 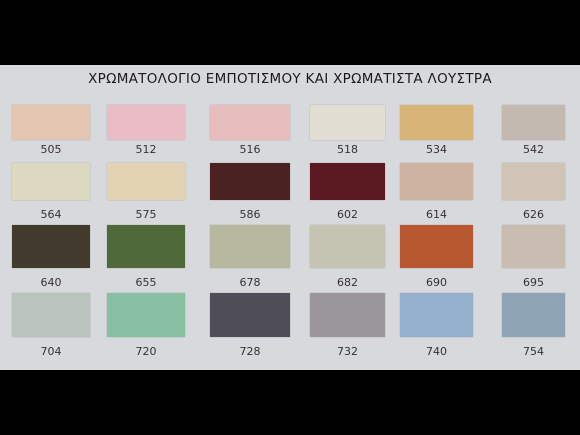 I want to click on color-code: 542, so click(x=533, y=149).